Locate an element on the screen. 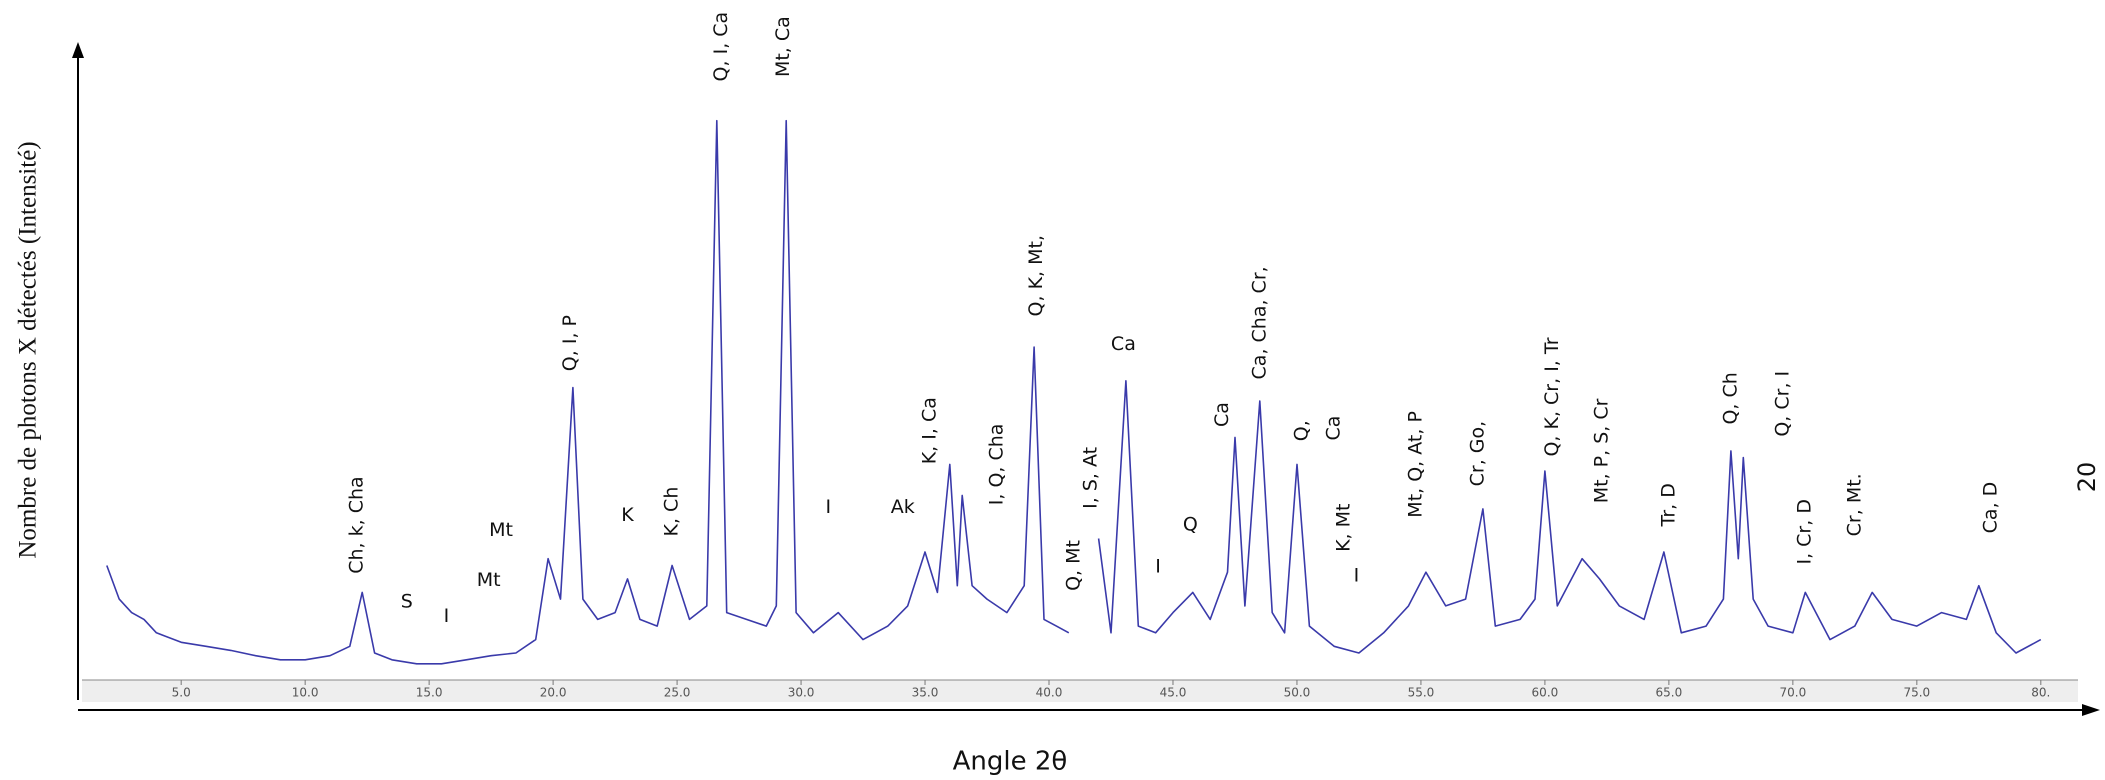  peak-label: Q, is located at coordinates (1301, 430).